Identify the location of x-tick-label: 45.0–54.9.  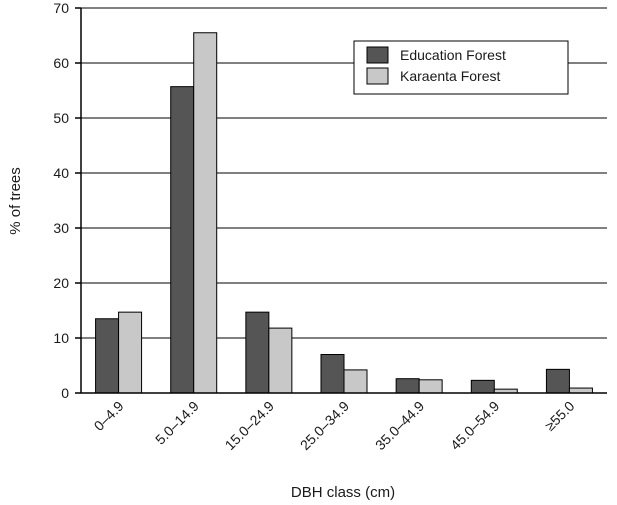
(475, 426).